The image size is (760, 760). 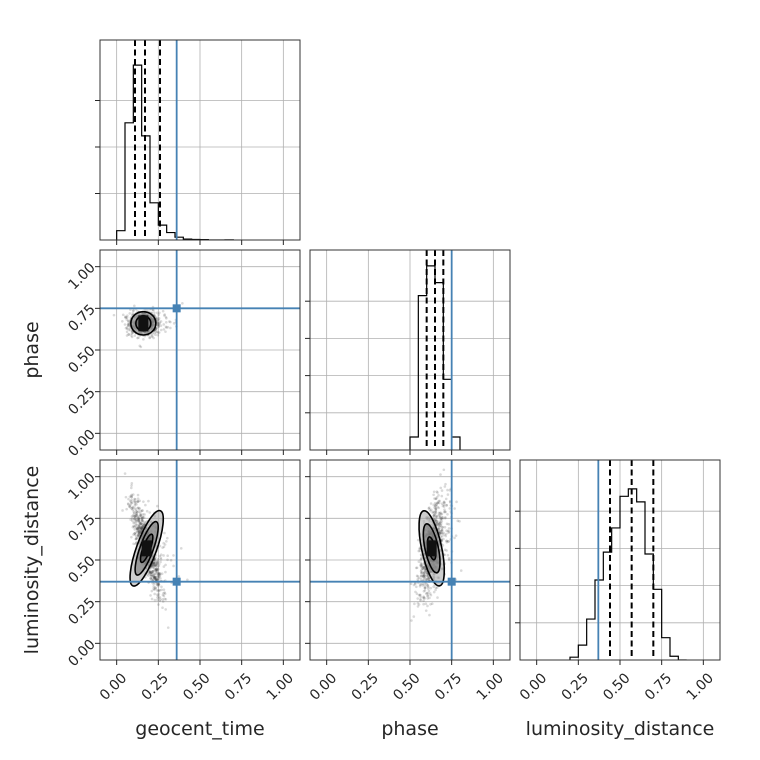 What do you see at coordinates (32, 349) in the screenshot?
I see `y-axis-label: phase` at bounding box center [32, 349].